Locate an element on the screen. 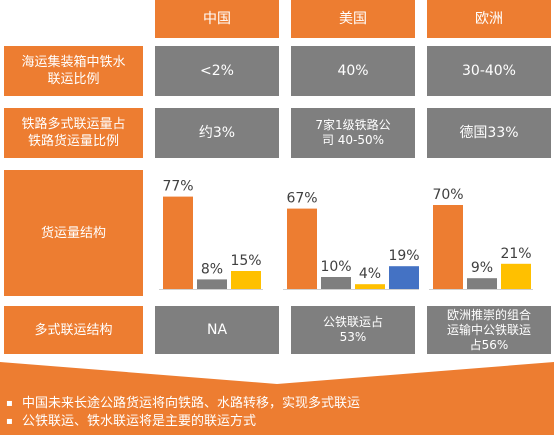 Image resolution: width=554 pixels, height=435 pixels. bar-label-2-1: 67% is located at coordinates (301, 199).